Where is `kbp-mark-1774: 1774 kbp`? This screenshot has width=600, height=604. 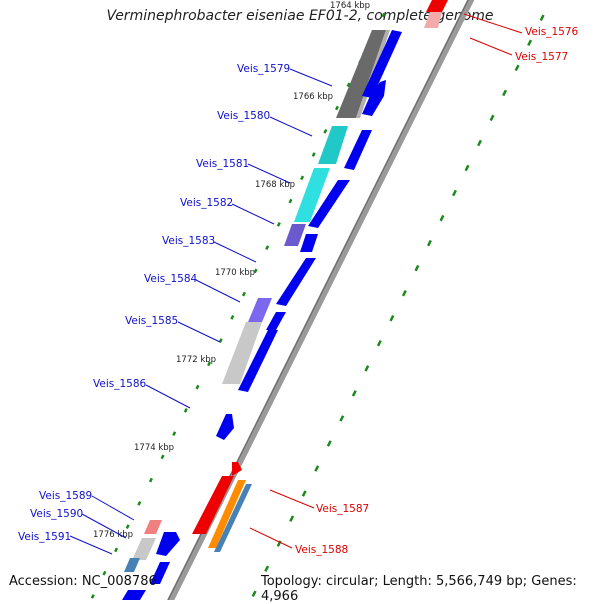
kbp-mark-1774: 1774 kbp is located at coordinates (154, 448).